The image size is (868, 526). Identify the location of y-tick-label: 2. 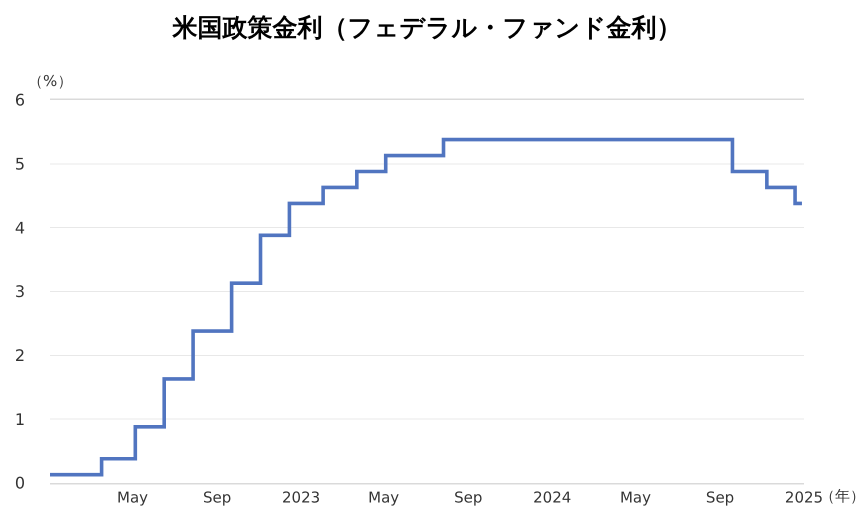
(19, 355).